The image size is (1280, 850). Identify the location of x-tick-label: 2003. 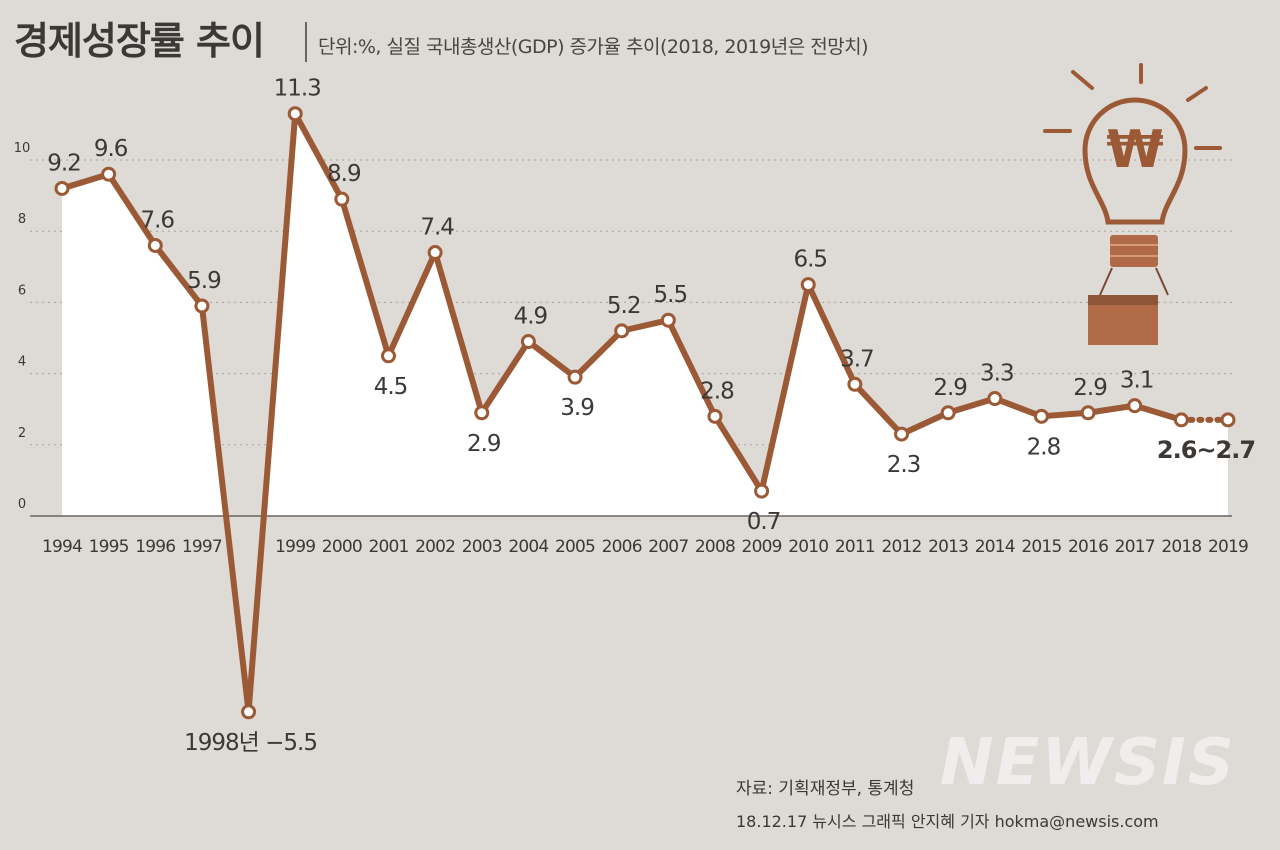
(482, 547).